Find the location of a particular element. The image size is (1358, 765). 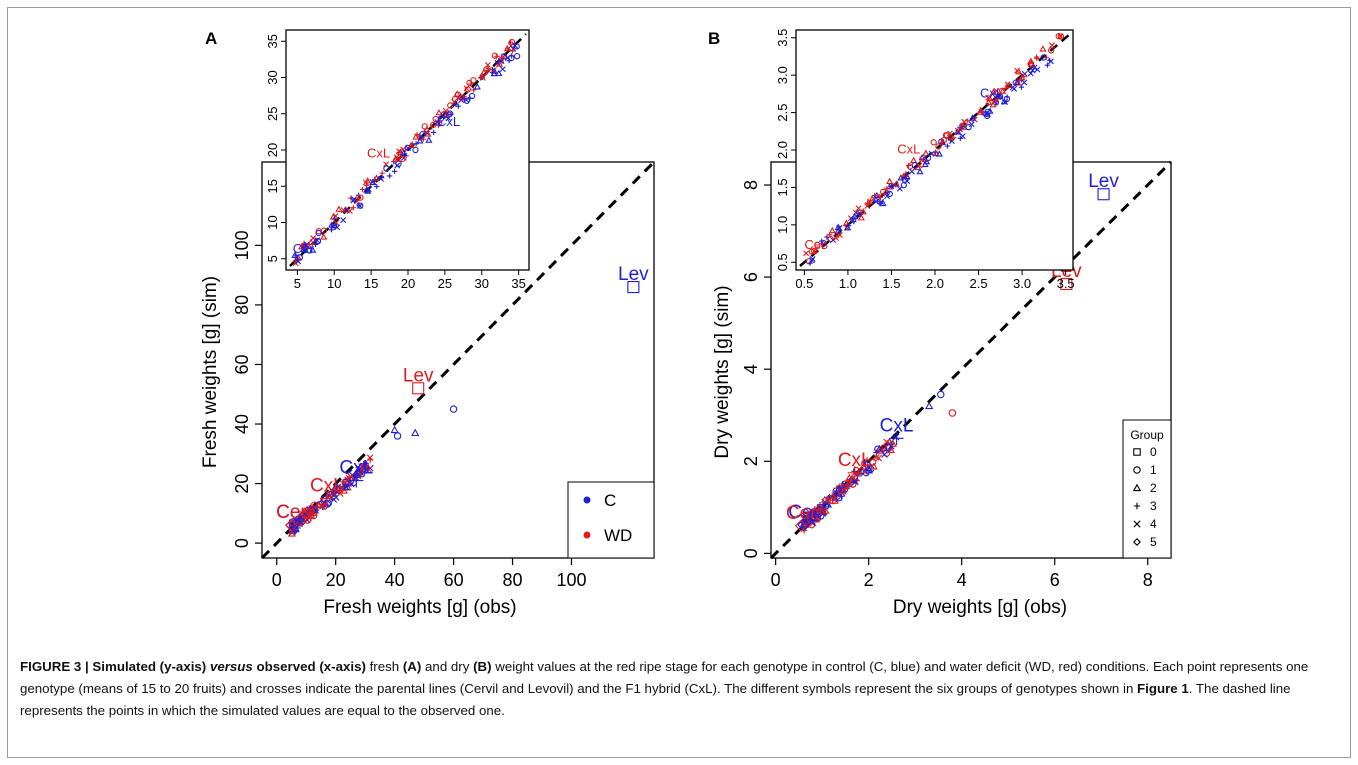

group-legend-label-2: 2 is located at coordinates (1153, 488).